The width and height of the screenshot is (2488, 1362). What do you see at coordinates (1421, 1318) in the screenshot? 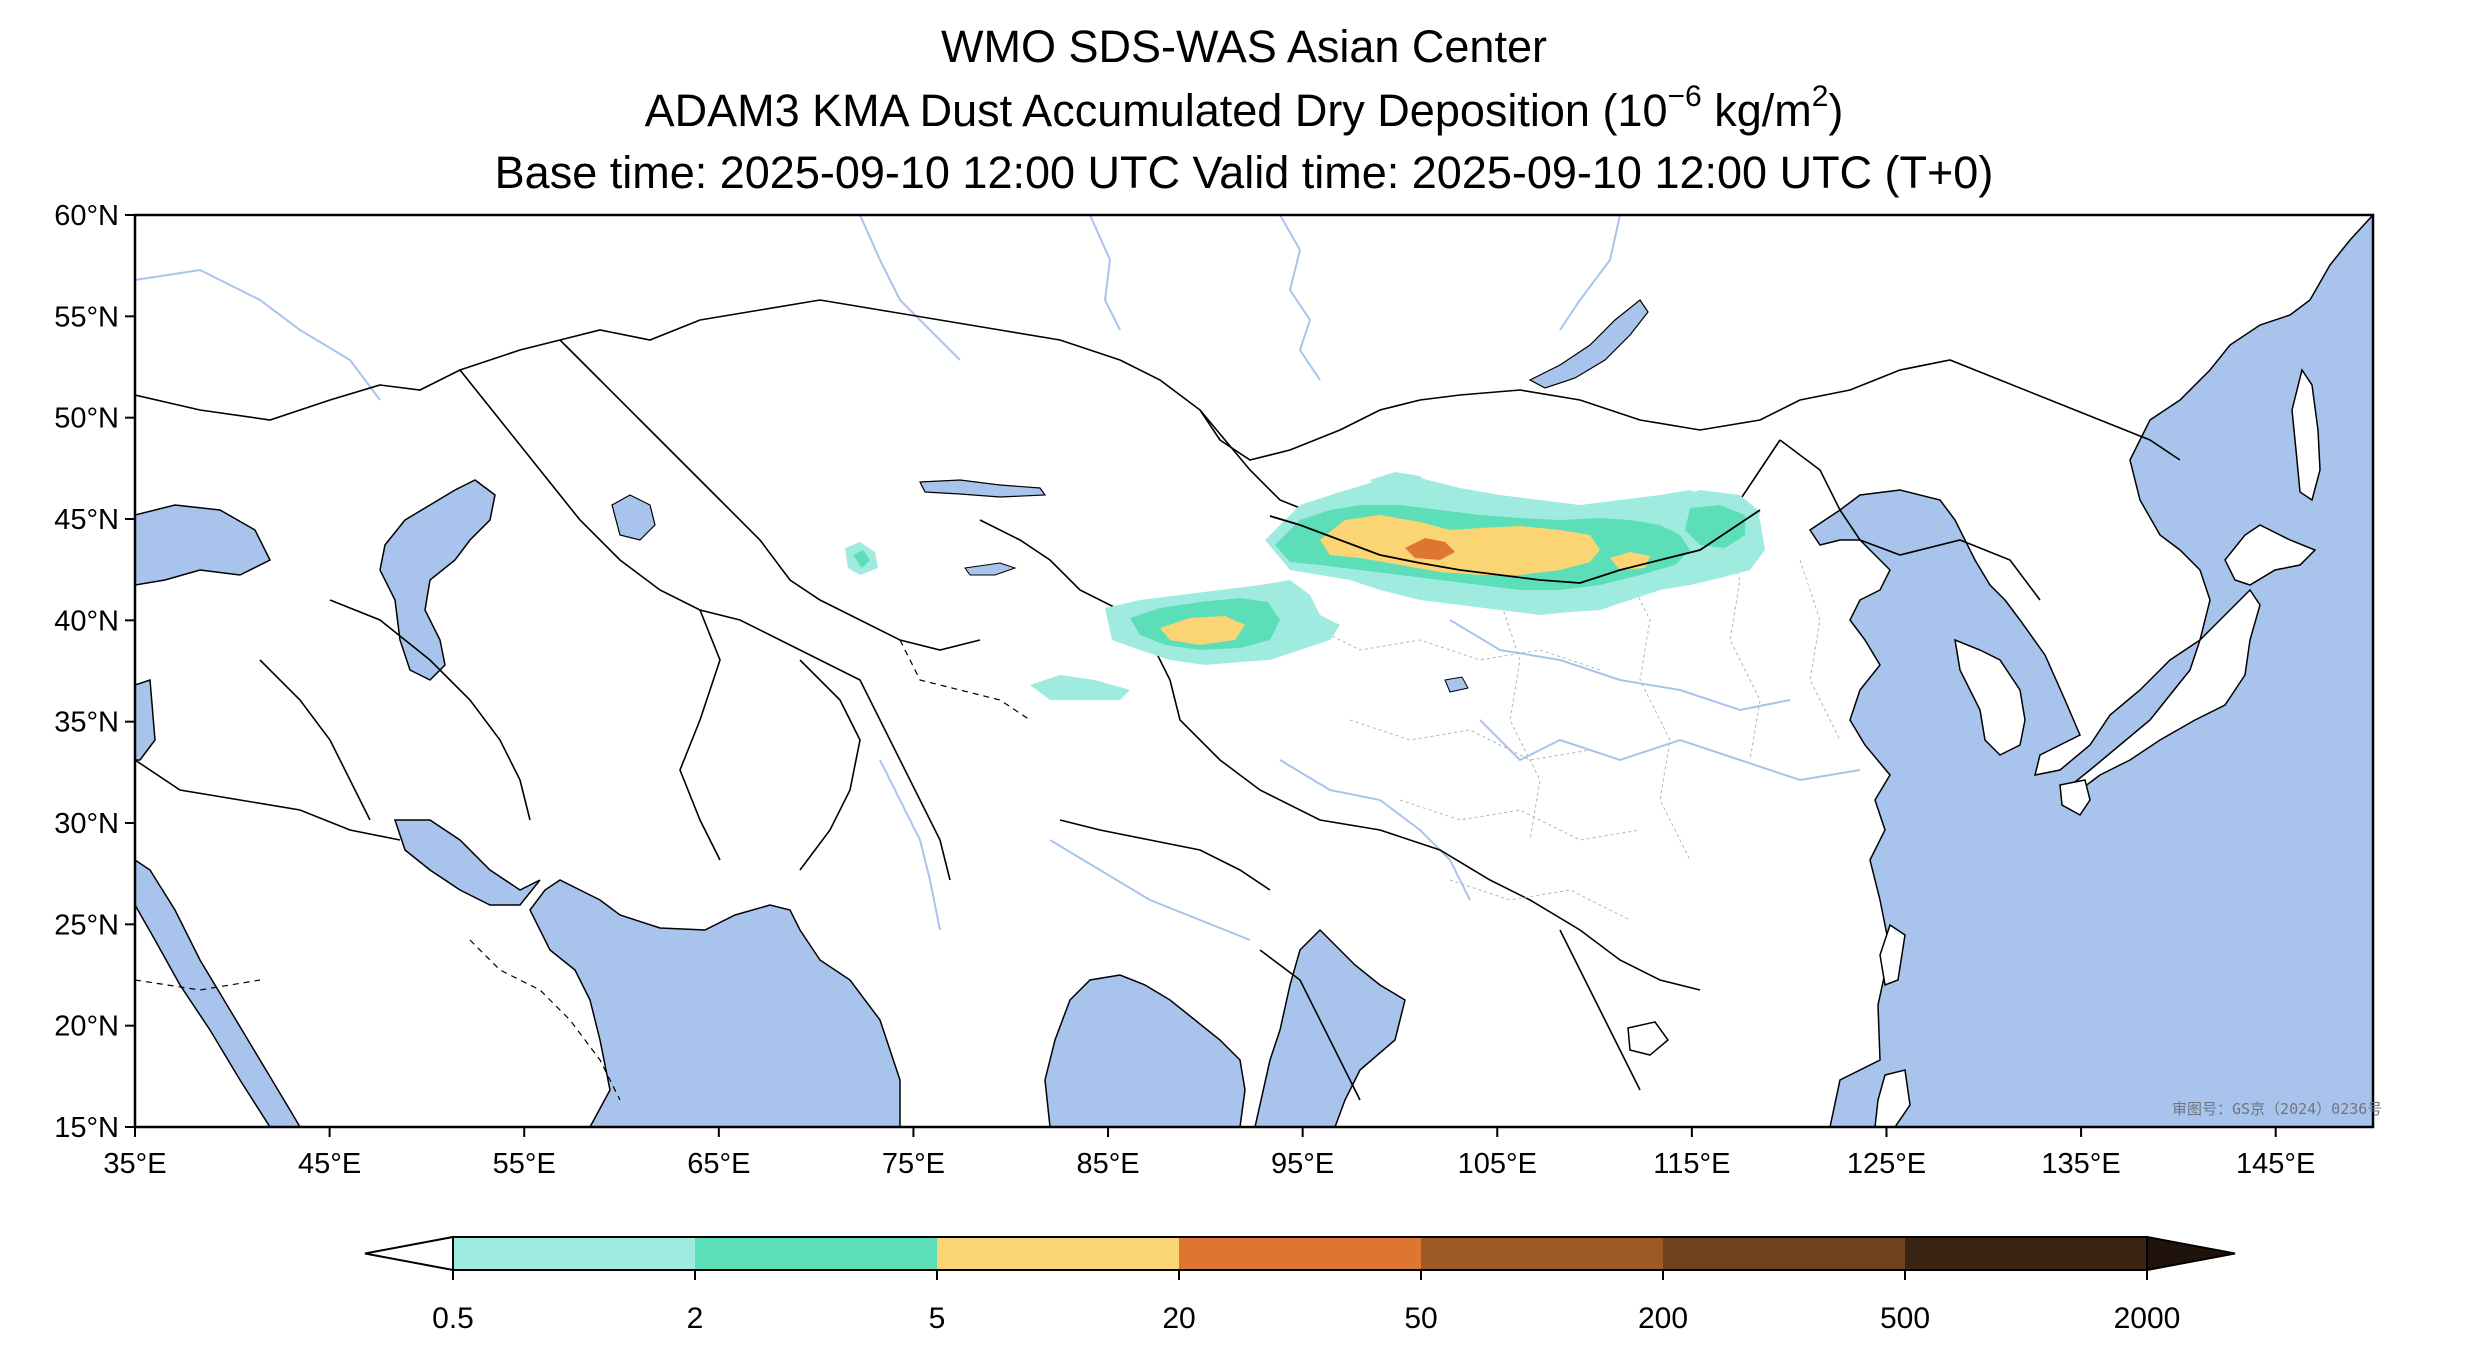
I see `colorbar-tick-label: 50` at bounding box center [1421, 1318].